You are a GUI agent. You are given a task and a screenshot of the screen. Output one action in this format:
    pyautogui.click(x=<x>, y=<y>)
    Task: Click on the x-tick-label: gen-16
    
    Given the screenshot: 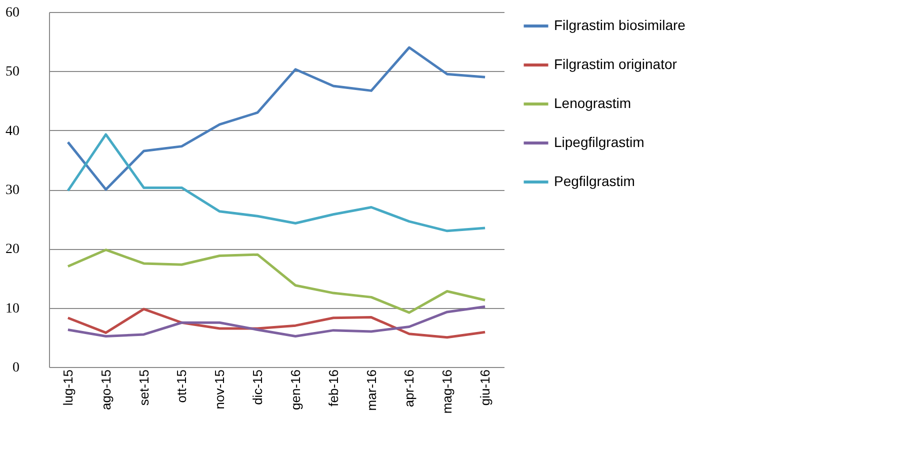 What is the action you would take?
    pyautogui.click(x=295, y=390)
    